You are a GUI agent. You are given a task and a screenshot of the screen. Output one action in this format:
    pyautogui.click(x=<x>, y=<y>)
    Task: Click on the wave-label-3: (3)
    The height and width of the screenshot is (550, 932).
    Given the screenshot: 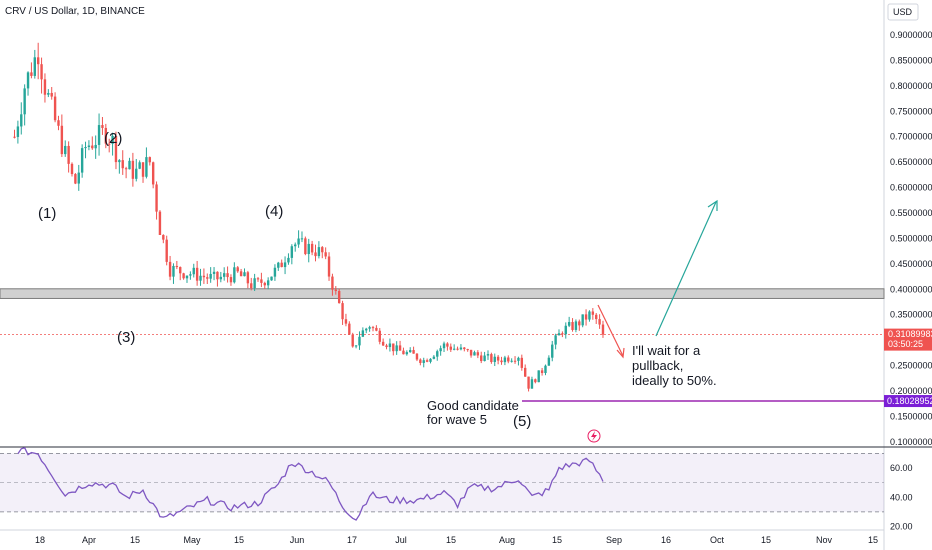 What is the action you would take?
    pyautogui.click(x=126, y=337)
    